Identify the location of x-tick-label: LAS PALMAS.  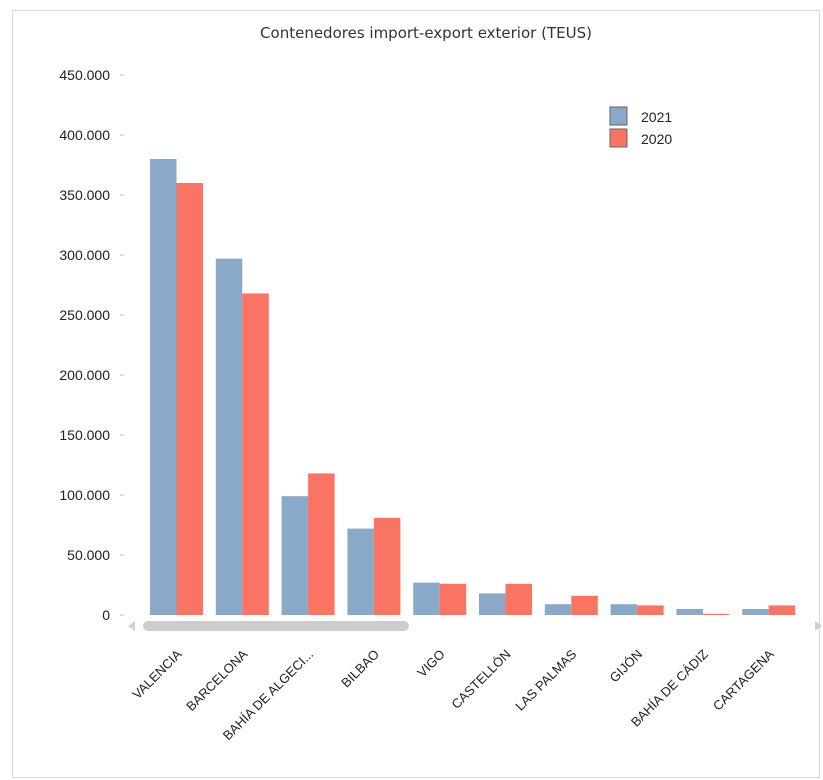
(545, 679).